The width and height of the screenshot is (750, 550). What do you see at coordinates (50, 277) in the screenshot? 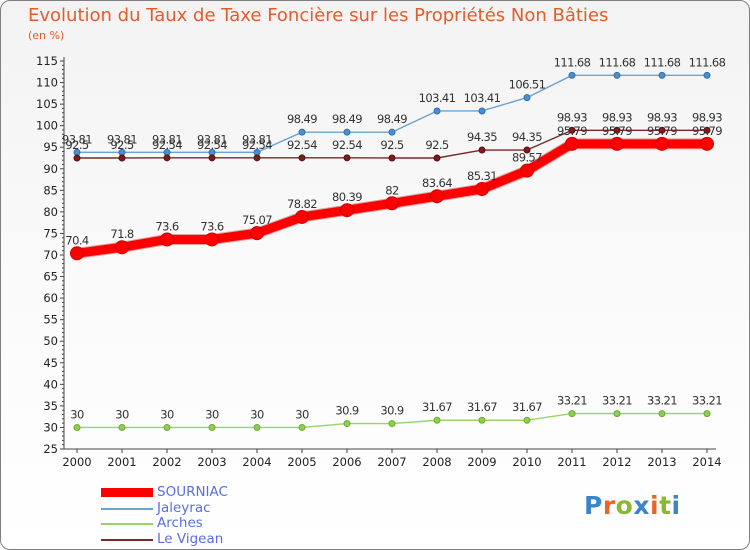
I see `y-tick-label: 65` at bounding box center [50, 277].